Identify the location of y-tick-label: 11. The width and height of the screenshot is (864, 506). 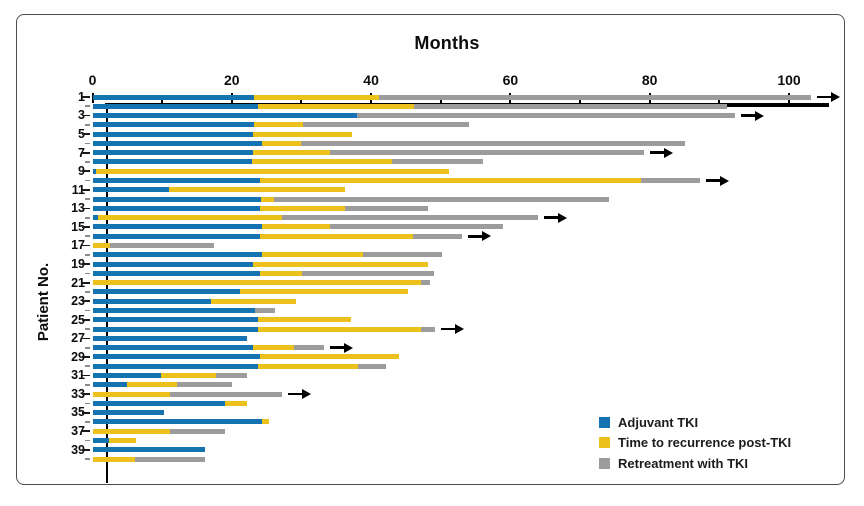
(78, 189).